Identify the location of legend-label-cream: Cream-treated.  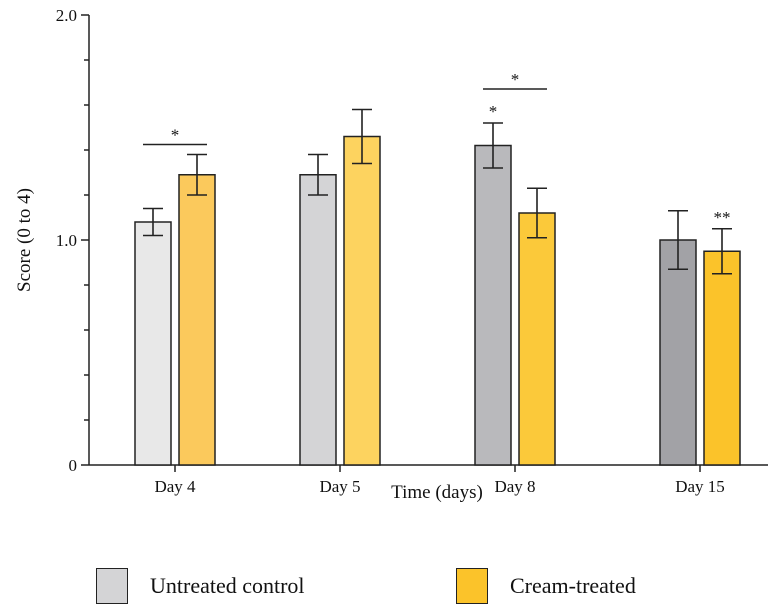
(573, 585).